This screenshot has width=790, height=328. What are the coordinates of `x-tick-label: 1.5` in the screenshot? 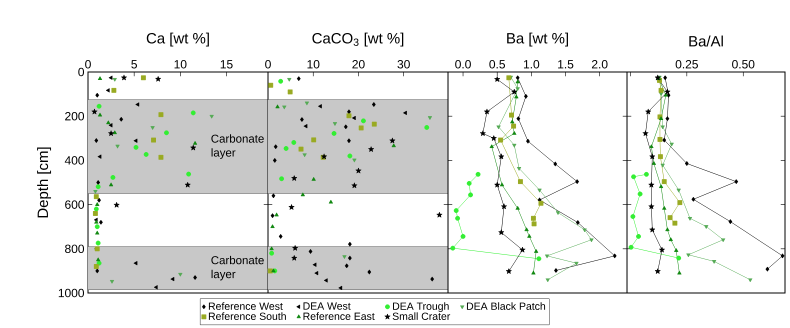 It's located at (566, 64).